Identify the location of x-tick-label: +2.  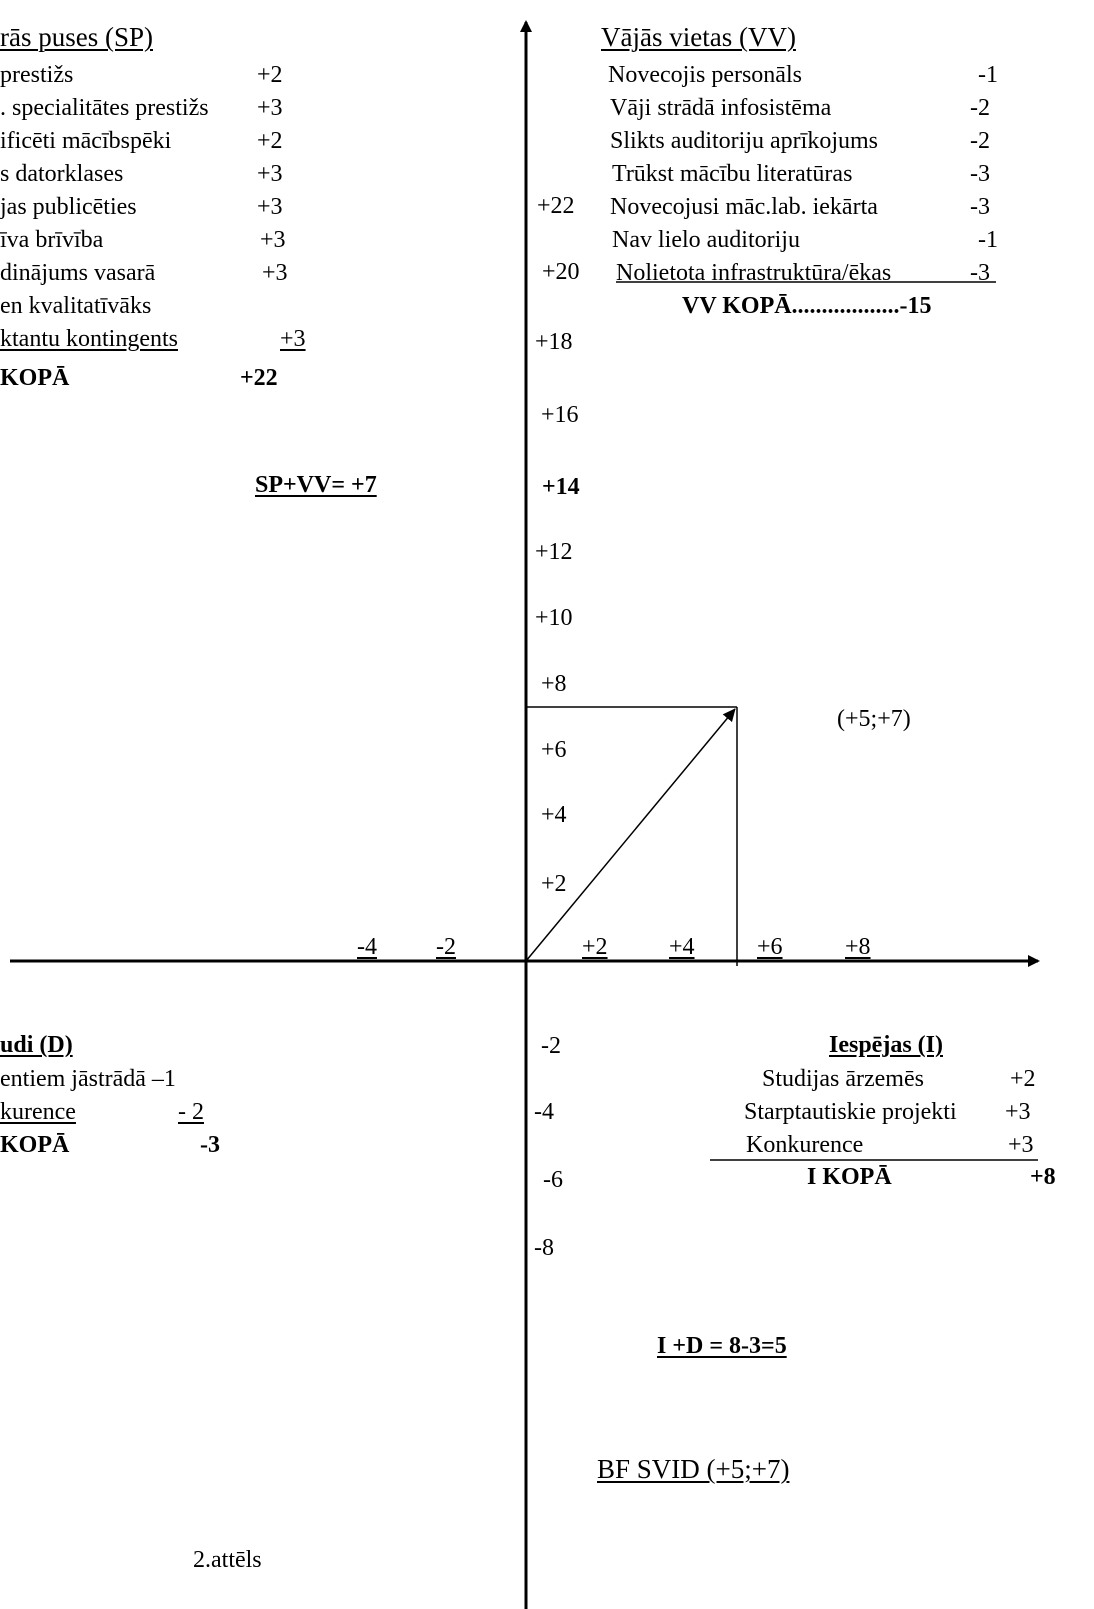
(595, 947).